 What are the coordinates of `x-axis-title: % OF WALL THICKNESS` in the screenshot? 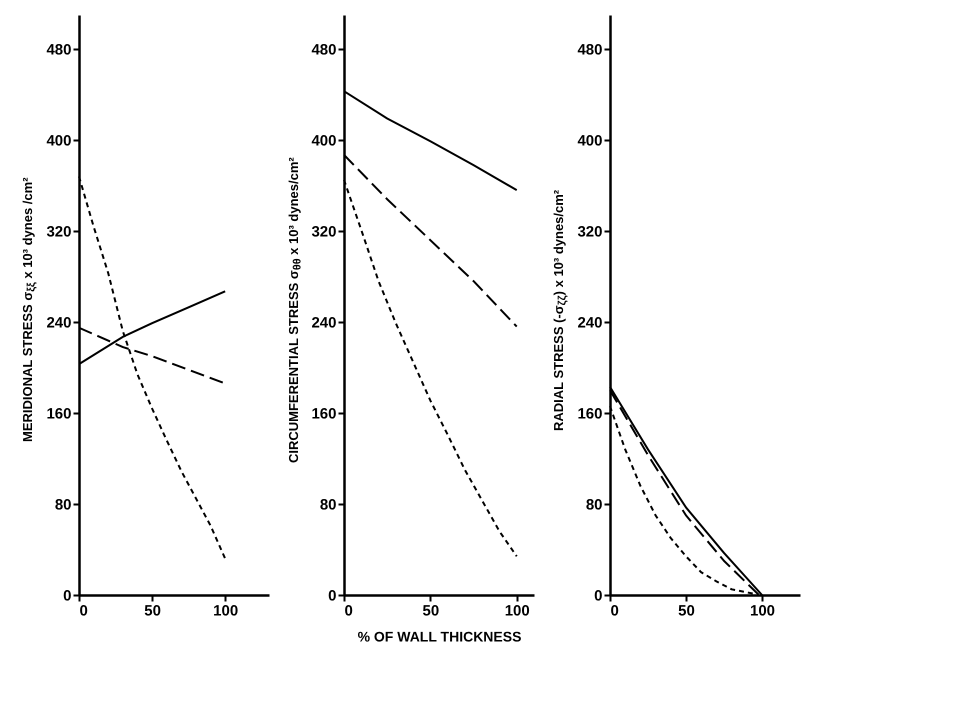 It's located at (440, 636).